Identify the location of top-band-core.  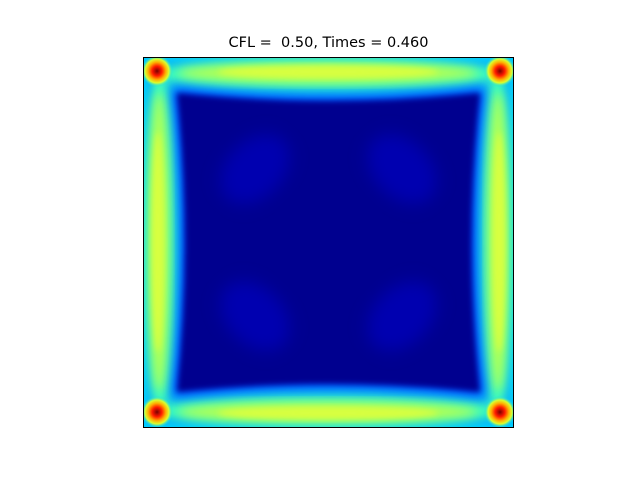
(328, 72).